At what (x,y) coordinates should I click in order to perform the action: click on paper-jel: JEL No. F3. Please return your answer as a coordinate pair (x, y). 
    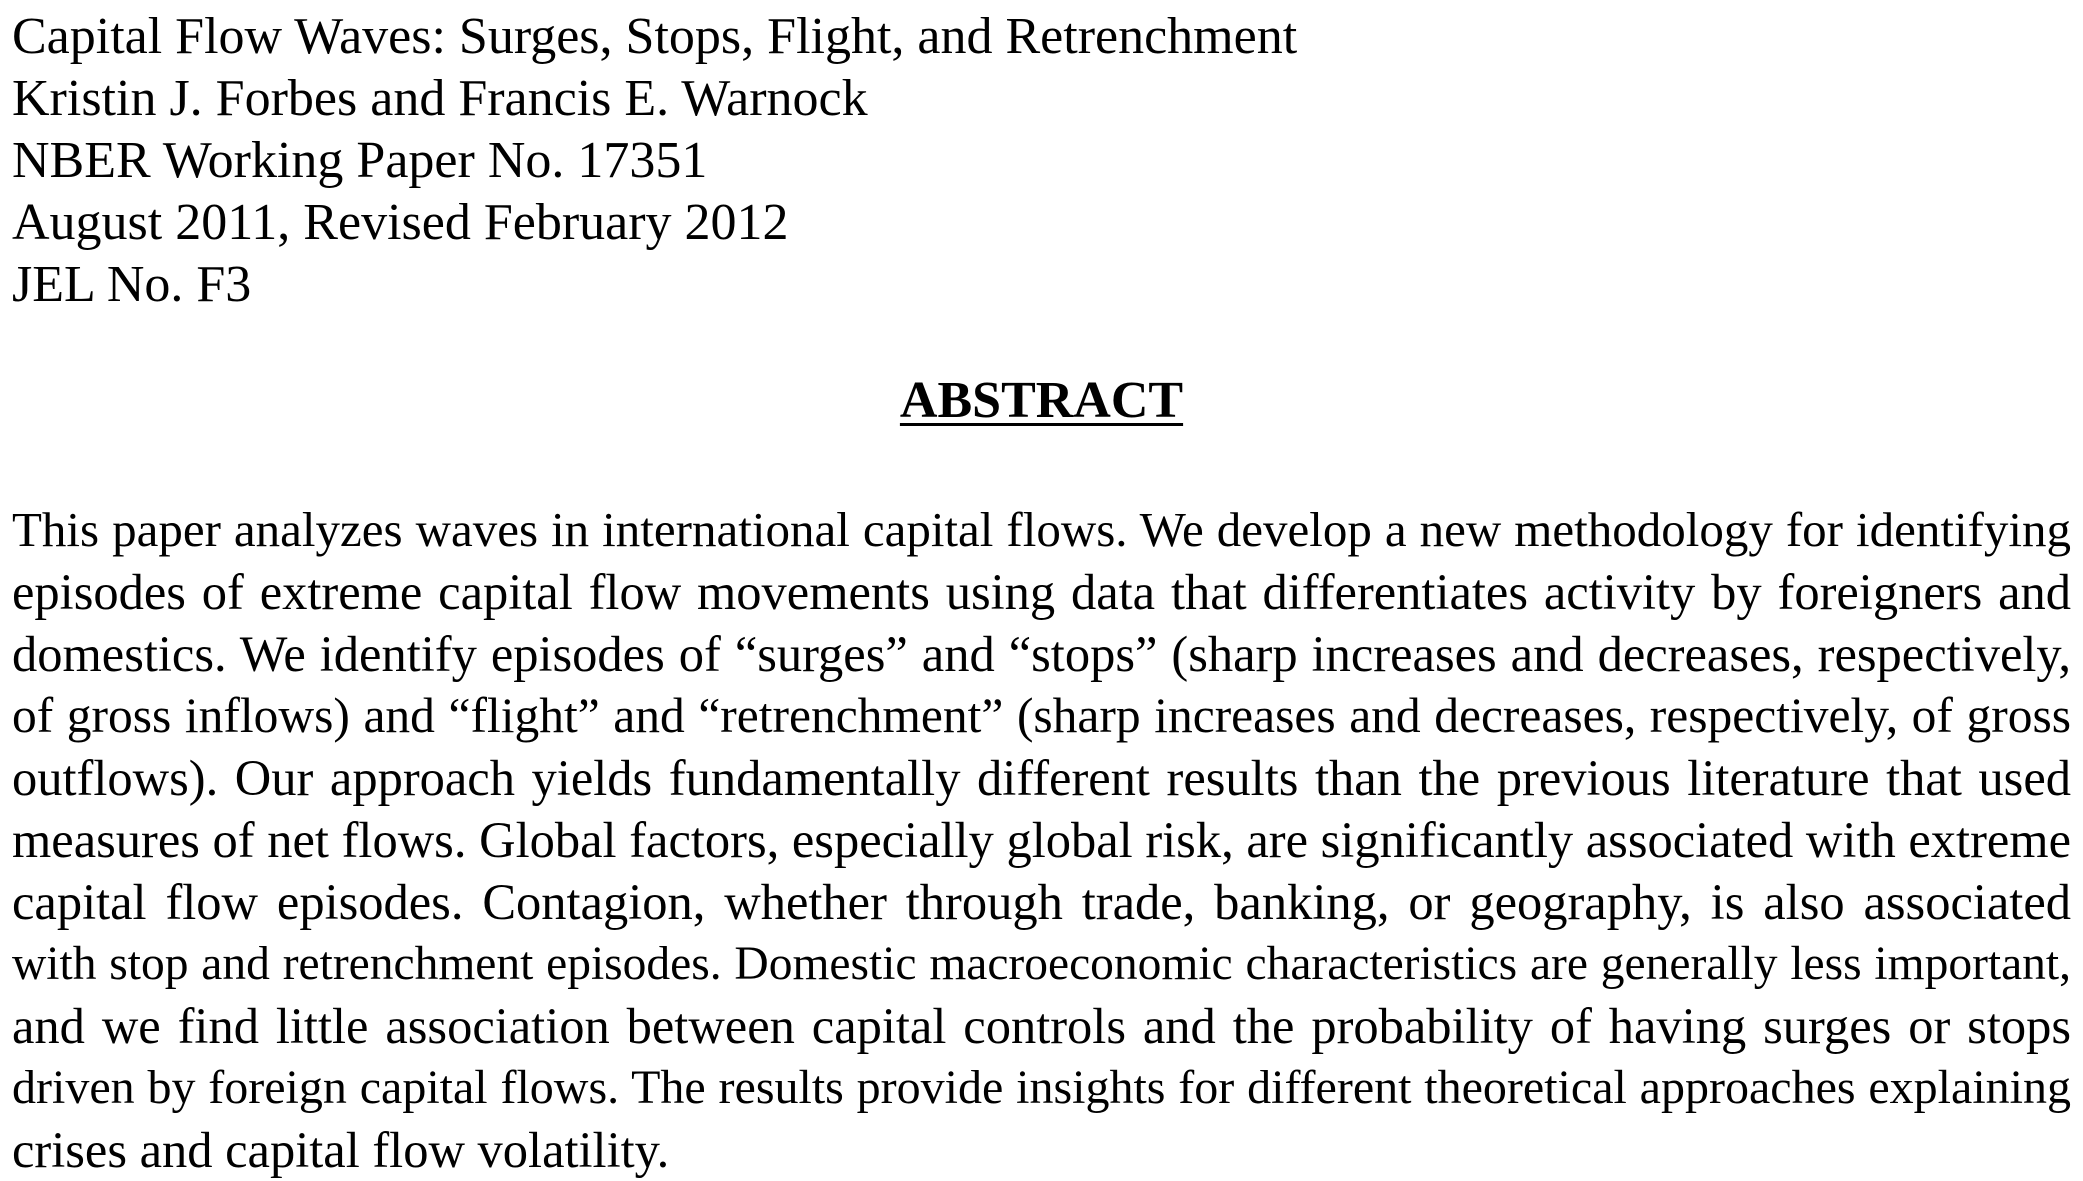
    Looking at the image, I should click on (132, 284).